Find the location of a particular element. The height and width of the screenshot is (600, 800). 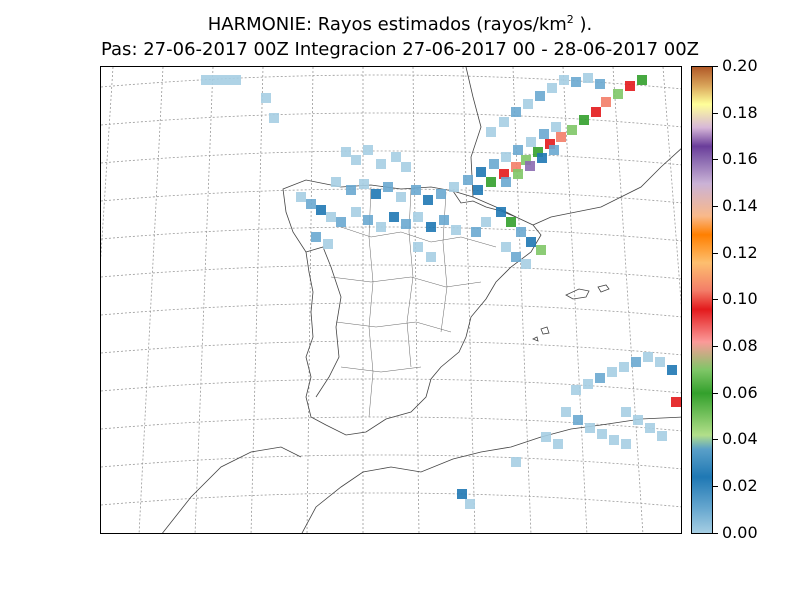

france-coast is located at coordinates (573, 146).